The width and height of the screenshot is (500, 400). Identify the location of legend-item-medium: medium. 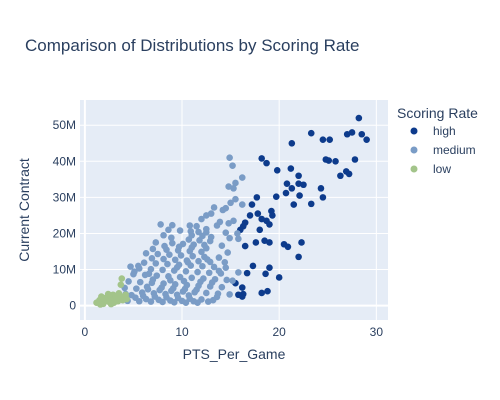
(443, 150).